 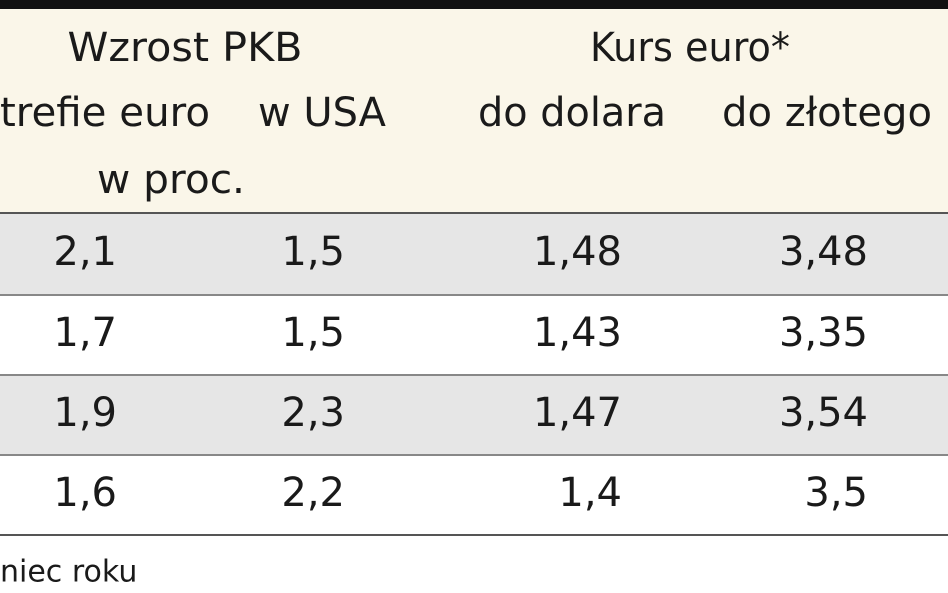 I want to click on cell: 2,3, so click(x=313, y=413).